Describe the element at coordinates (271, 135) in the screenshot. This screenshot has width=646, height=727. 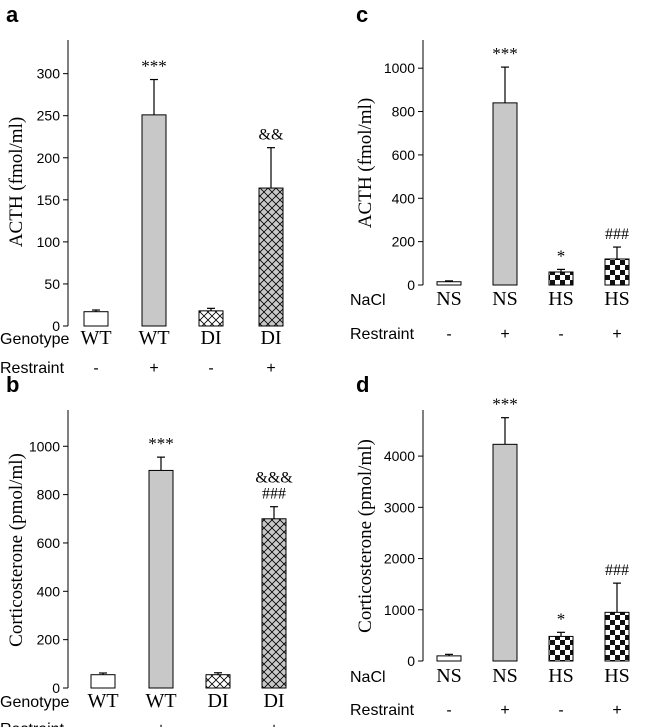
I see `significance-label: &&` at that location.